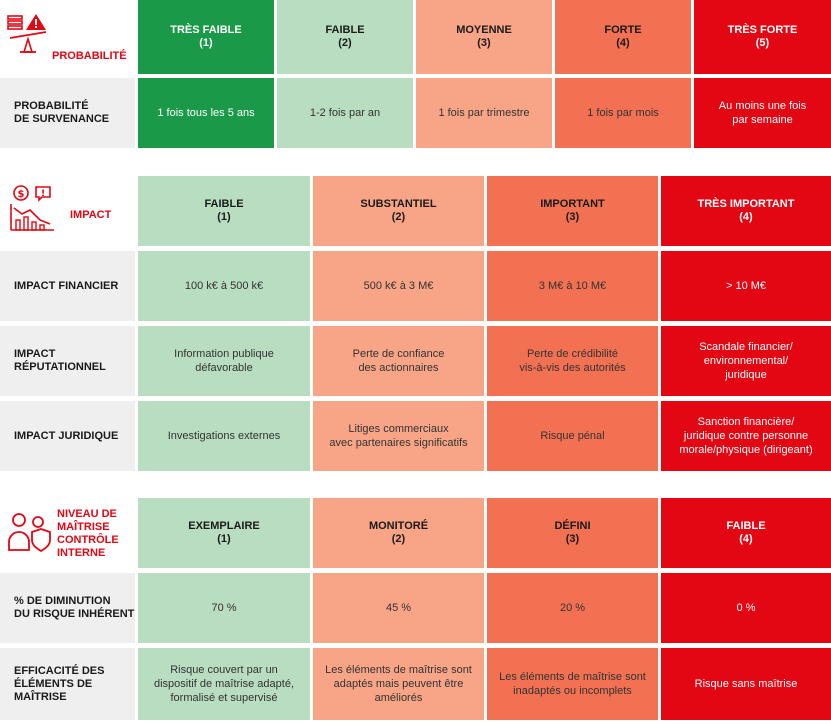  Describe the element at coordinates (484, 30) in the screenshot. I see `proba-header-3-label: MOYENNE` at that location.